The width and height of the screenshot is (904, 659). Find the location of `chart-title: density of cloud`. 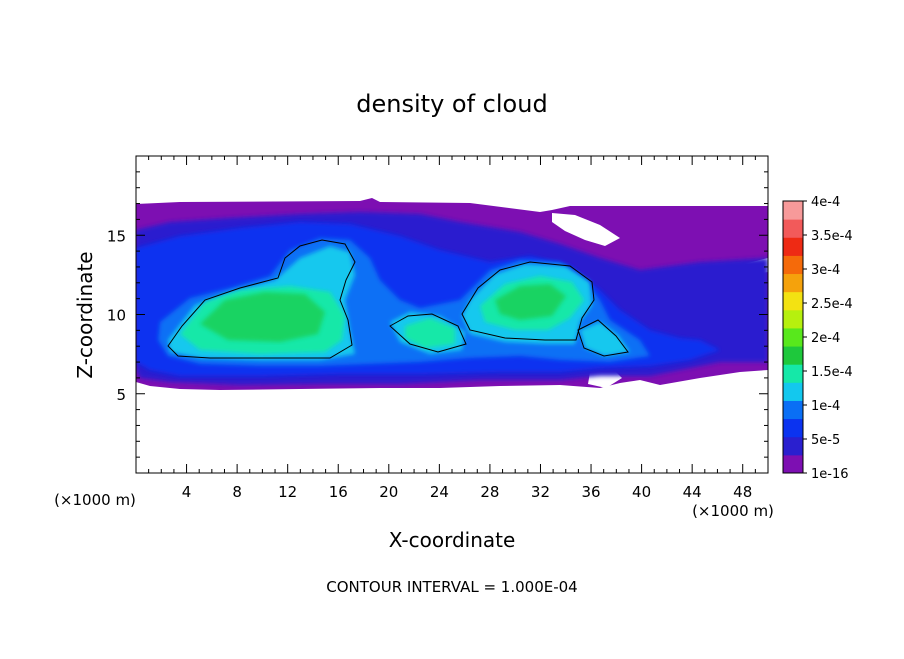

chart-title: density of cloud is located at coordinates (451, 104).